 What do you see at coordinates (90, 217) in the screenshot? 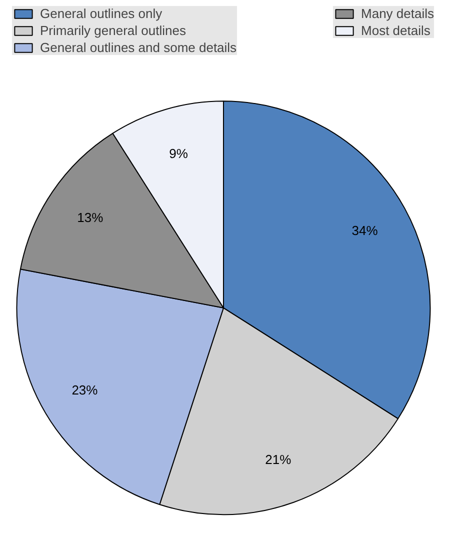
I see `data-label: 13%` at bounding box center [90, 217].